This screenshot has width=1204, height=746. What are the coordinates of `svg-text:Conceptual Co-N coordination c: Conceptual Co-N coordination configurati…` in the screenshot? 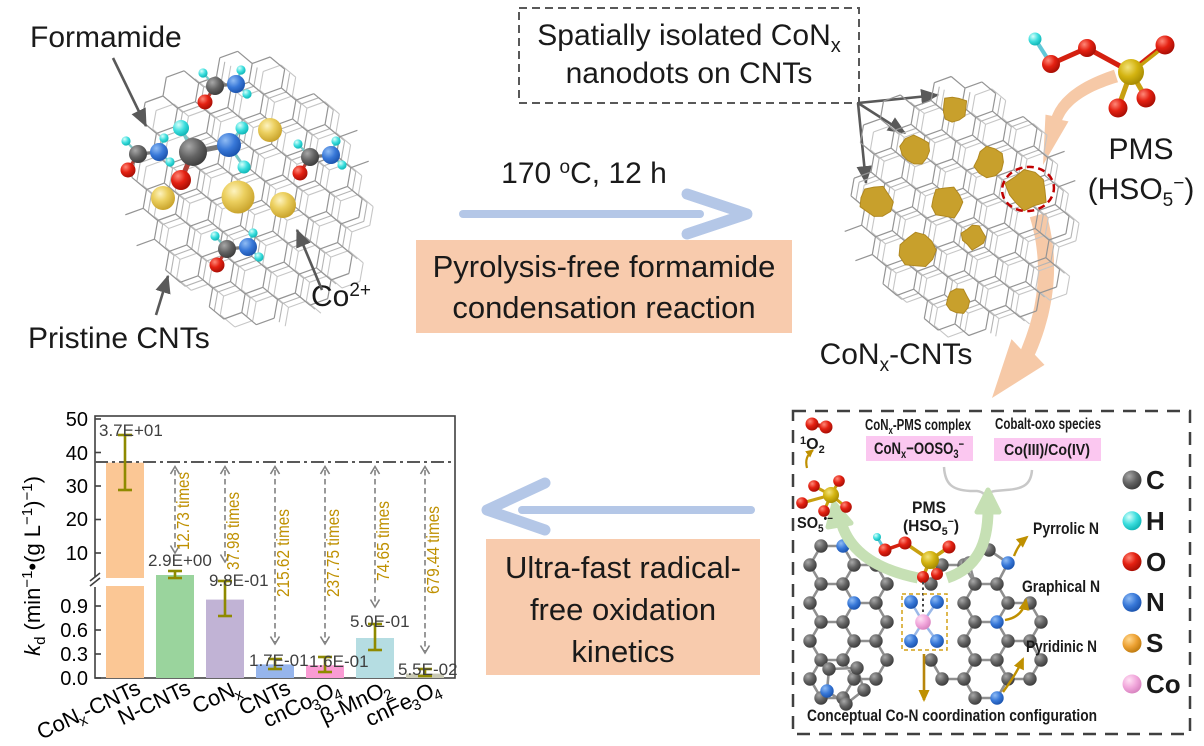 It's located at (952, 715).